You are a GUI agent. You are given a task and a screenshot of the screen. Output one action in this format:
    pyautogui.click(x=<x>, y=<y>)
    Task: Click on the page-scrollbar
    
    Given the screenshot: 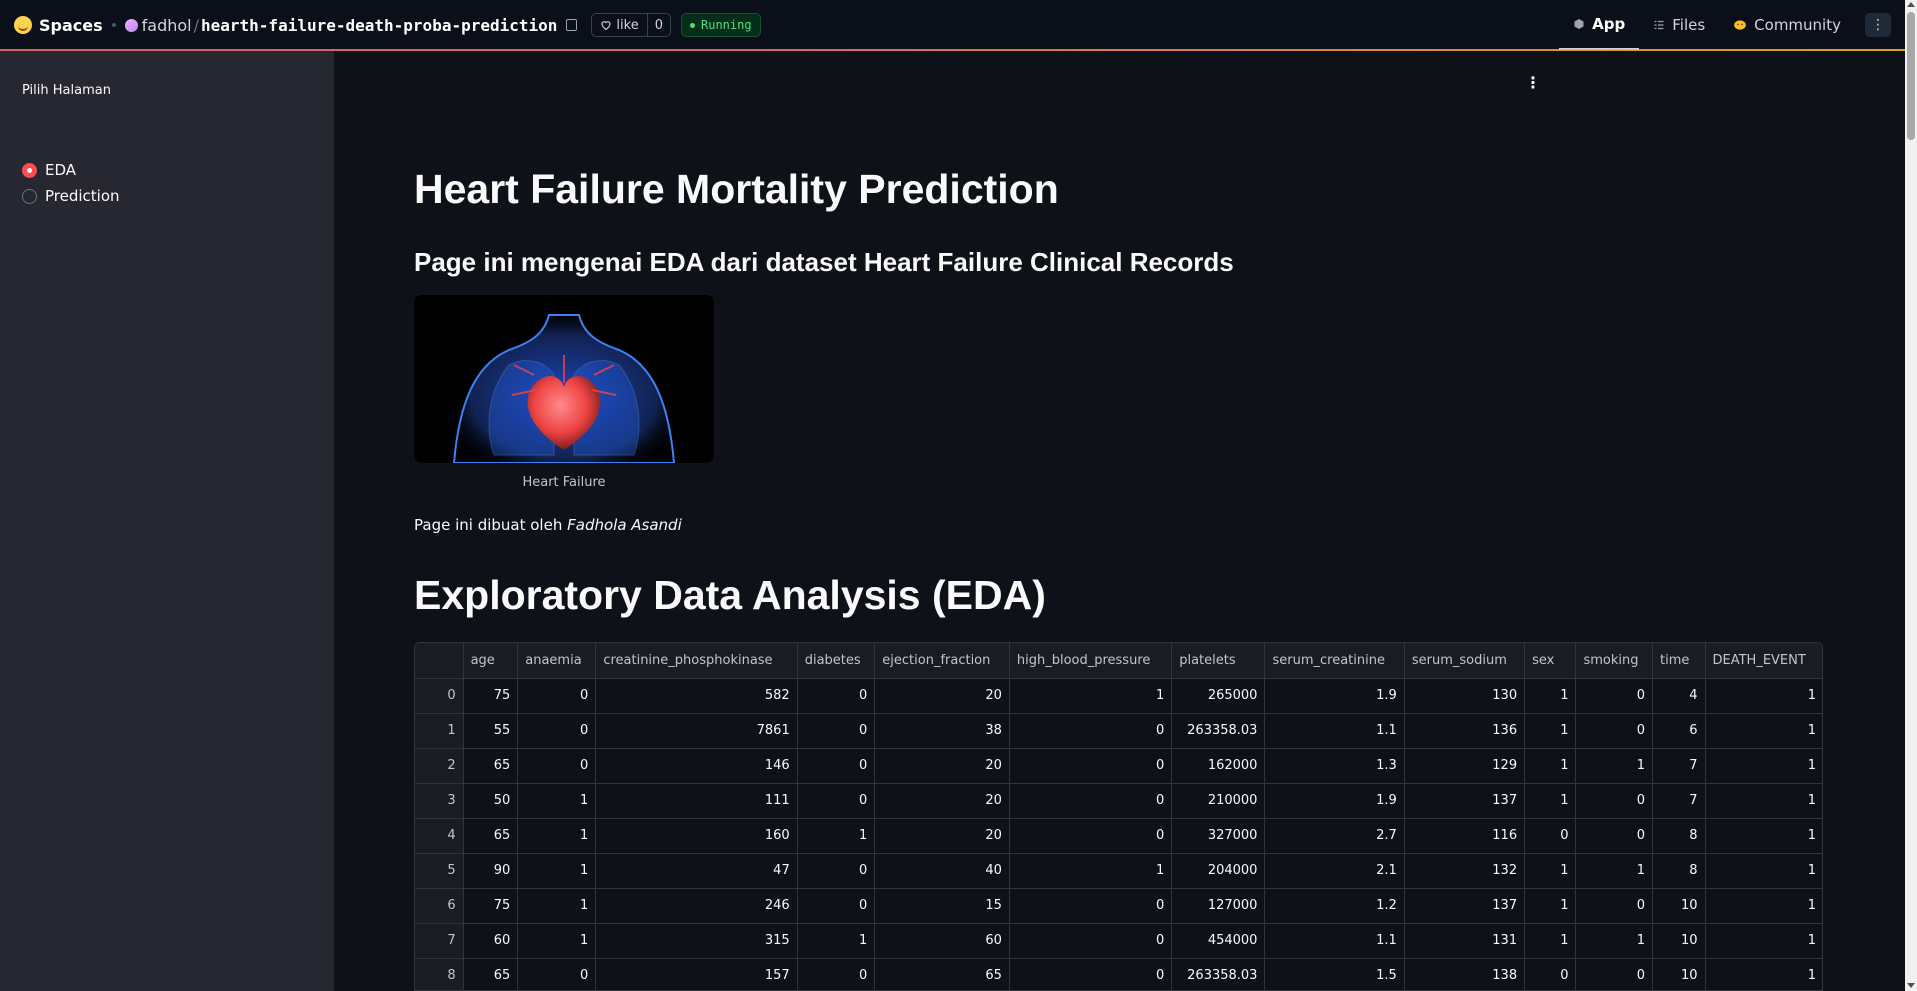 What is the action you would take?
    pyautogui.click(x=1911, y=495)
    